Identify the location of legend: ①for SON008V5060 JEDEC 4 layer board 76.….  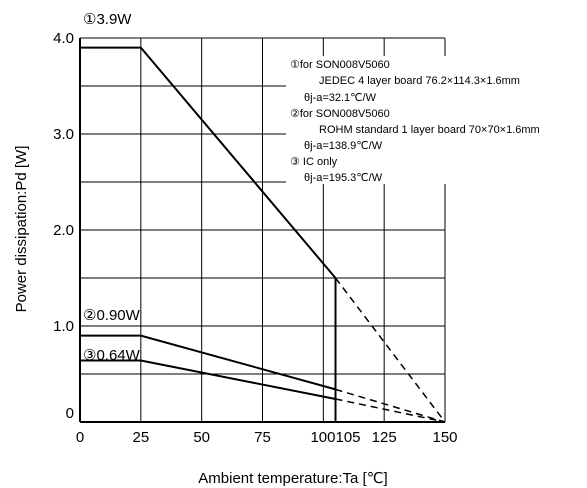
(415, 121).